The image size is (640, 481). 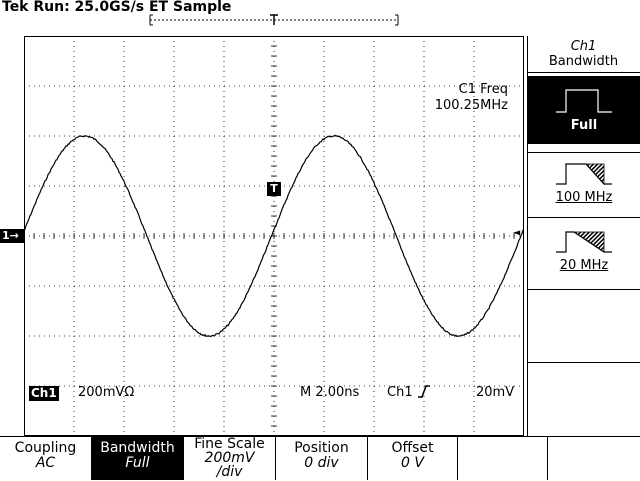 I want to click on position-value: 0 div, so click(x=321, y=463).